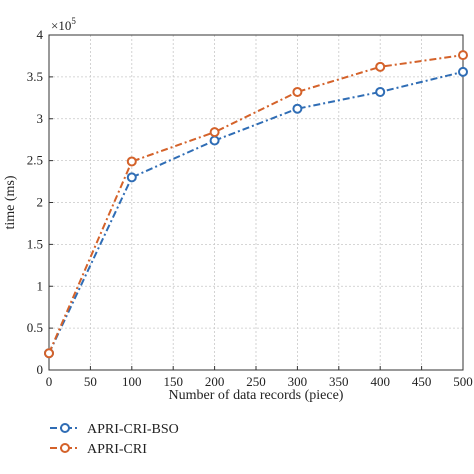  Describe the element at coordinates (40, 202) in the screenshot. I see `y-tick-label: 2` at that location.